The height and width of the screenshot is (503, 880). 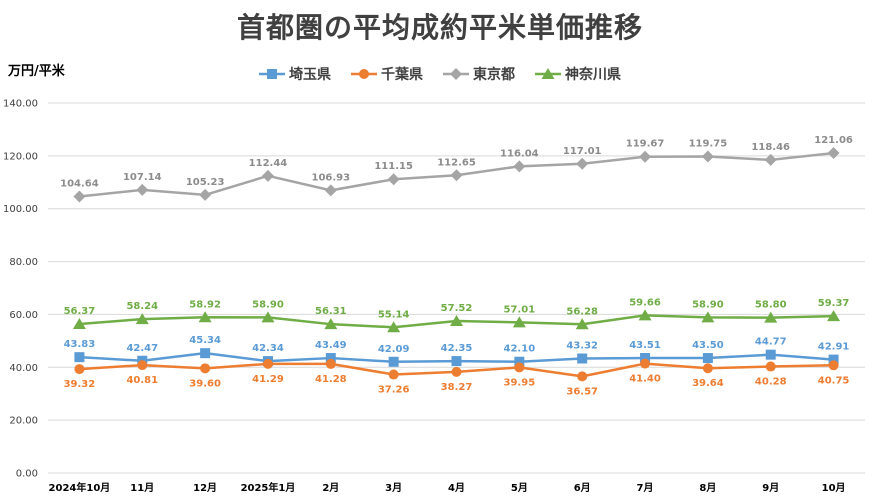 I want to click on data-label: 107.14, so click(x=142, y=177).